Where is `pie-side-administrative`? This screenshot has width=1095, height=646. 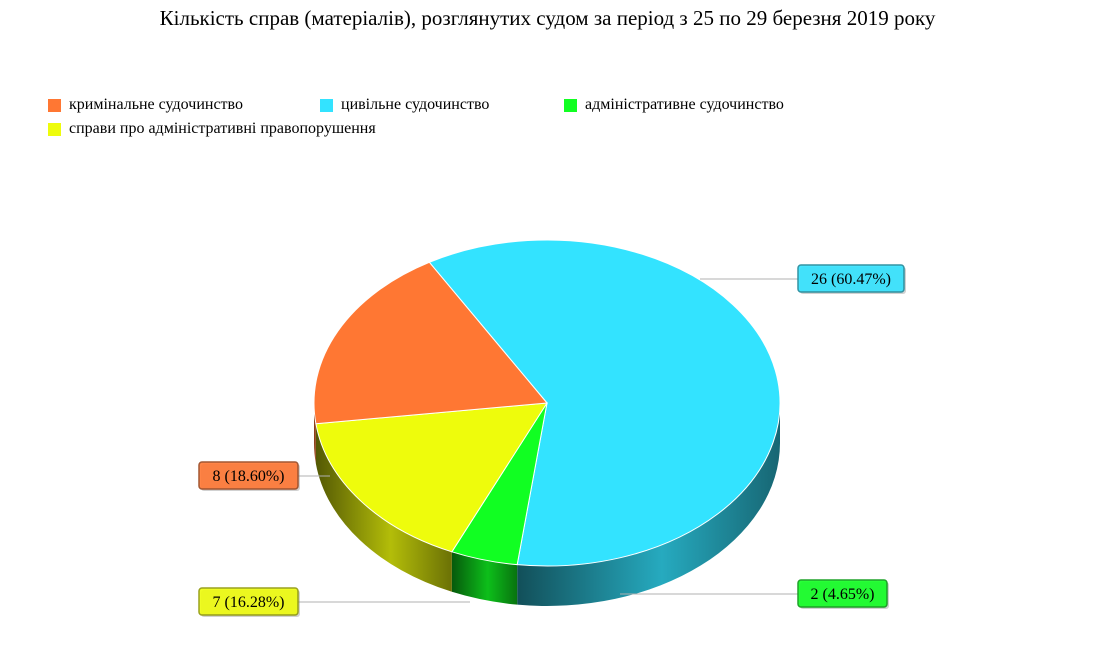
pie-side-administrative is located at coordinates (484, 578).